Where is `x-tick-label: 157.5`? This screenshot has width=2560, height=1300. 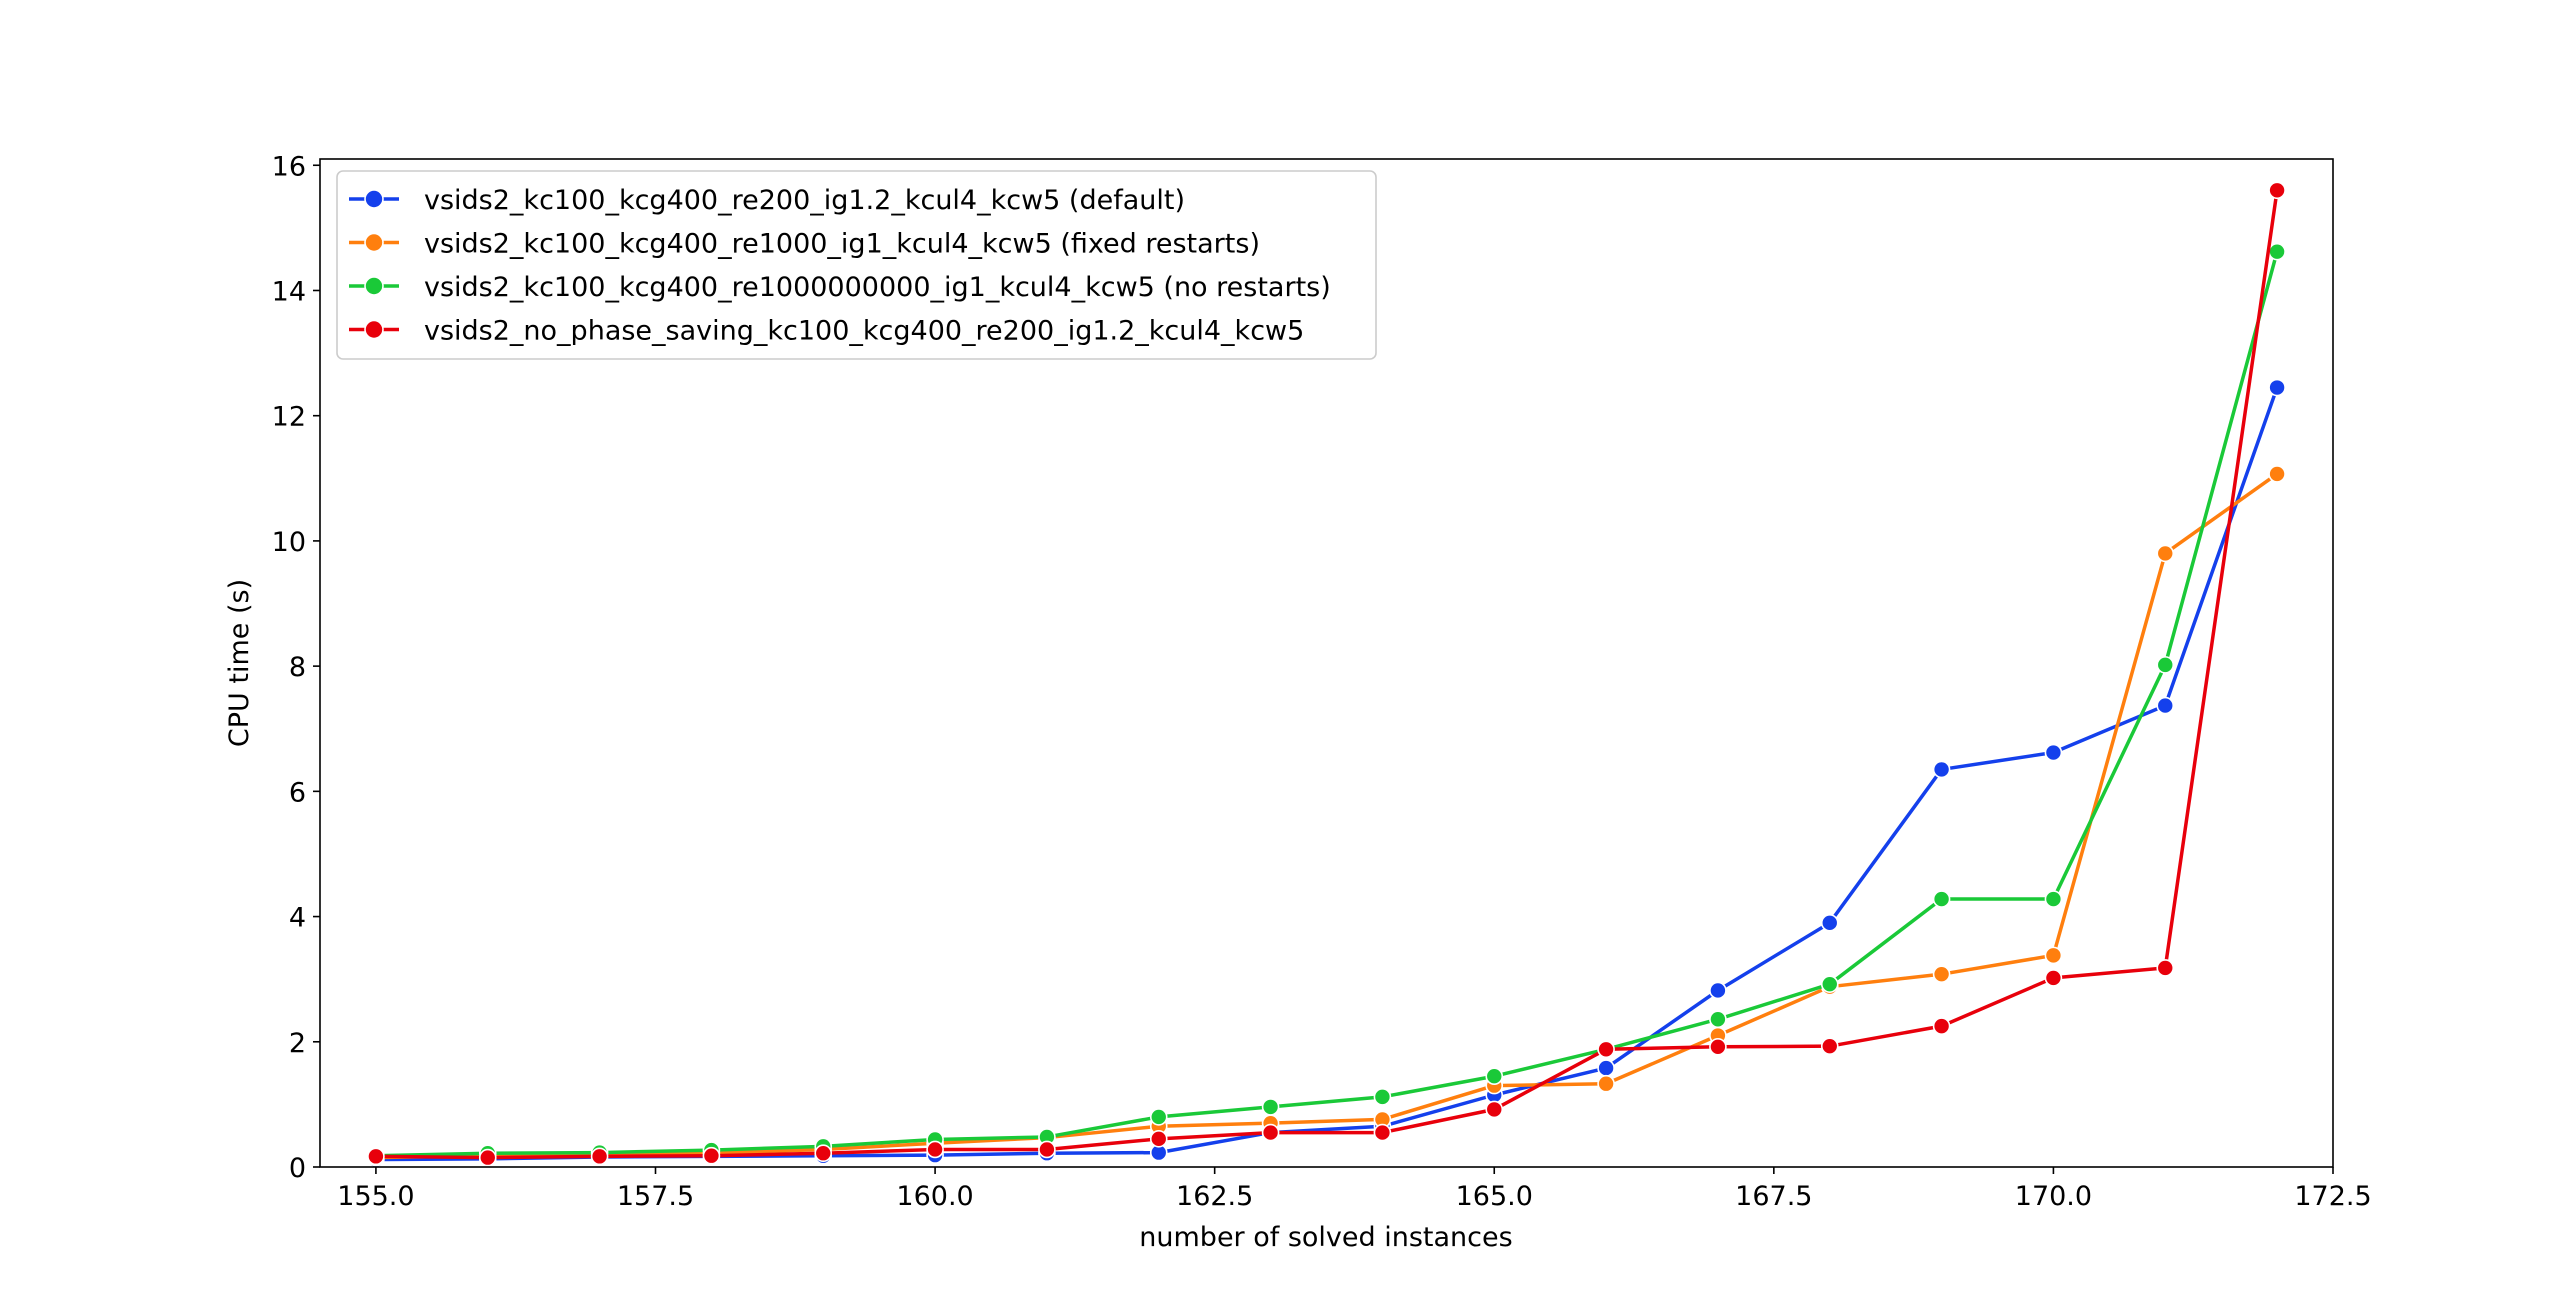
x-tick-label: 157.5 is located at coordinates (655, 1196).